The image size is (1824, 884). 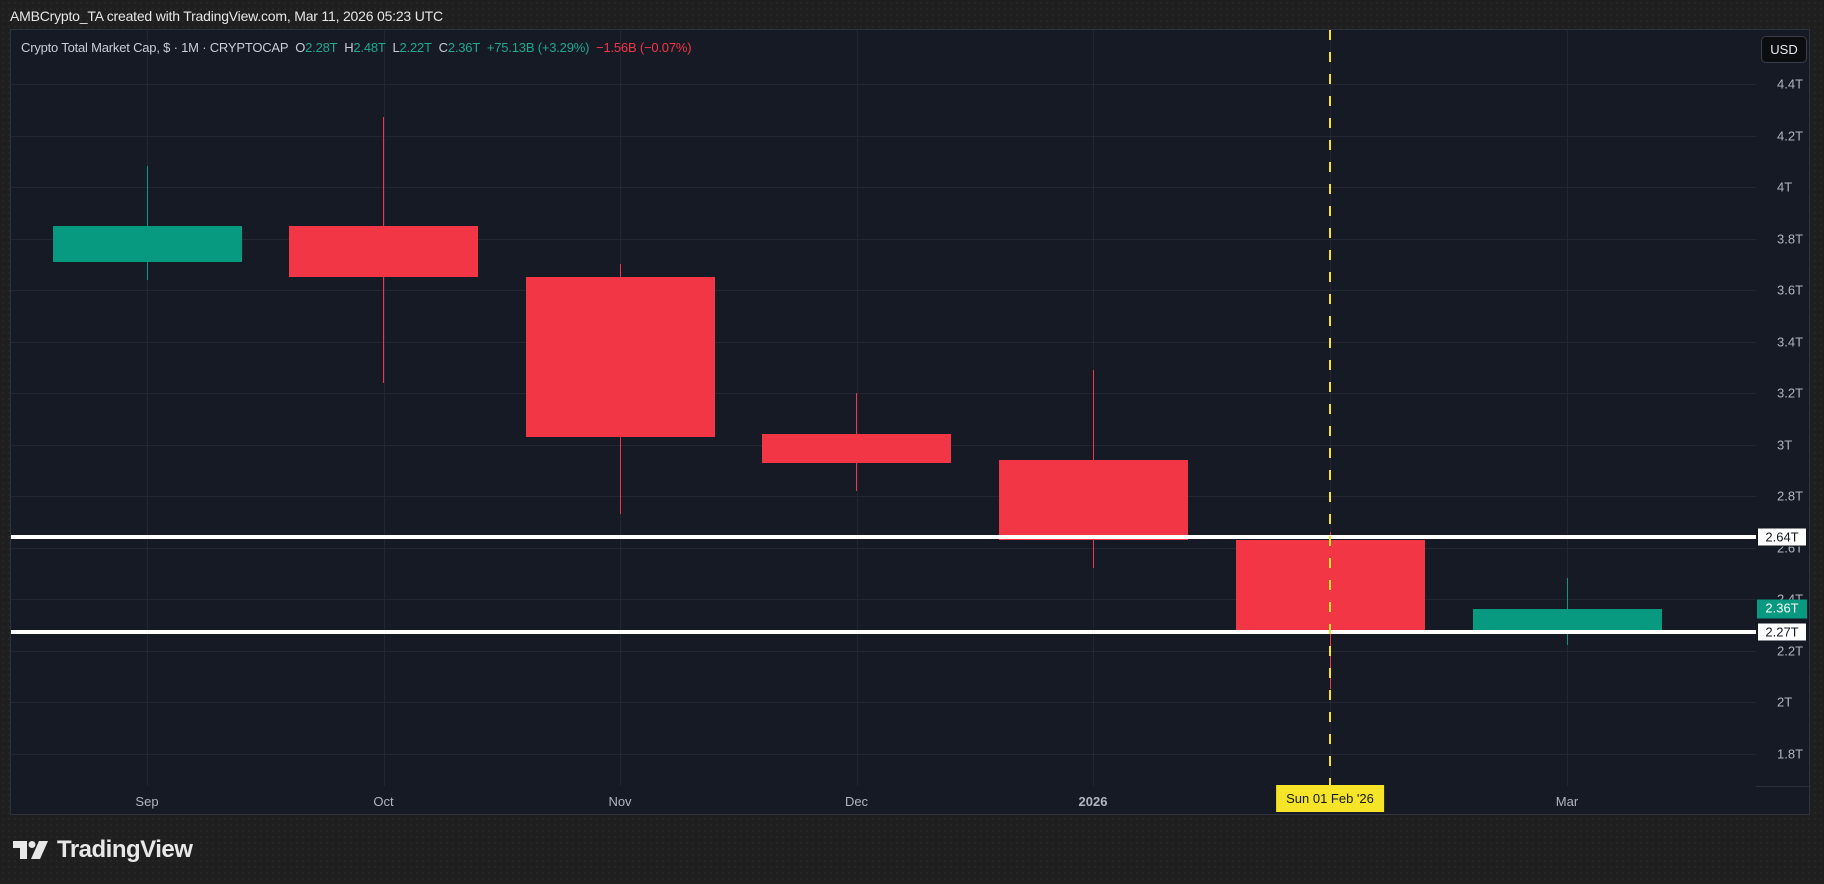 I want to click on price-axis-tick: 3.8T, so click(x=1790, y=238).